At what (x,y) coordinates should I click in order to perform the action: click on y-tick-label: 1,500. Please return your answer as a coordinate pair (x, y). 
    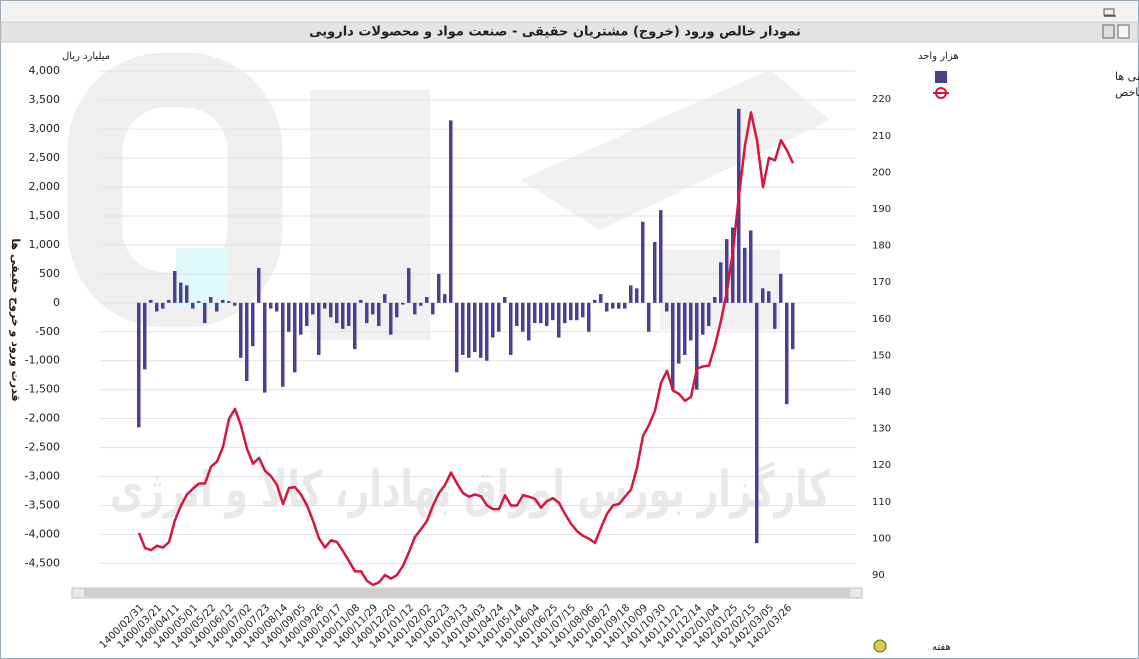
    Looking at the image, I should click on (45, 215).